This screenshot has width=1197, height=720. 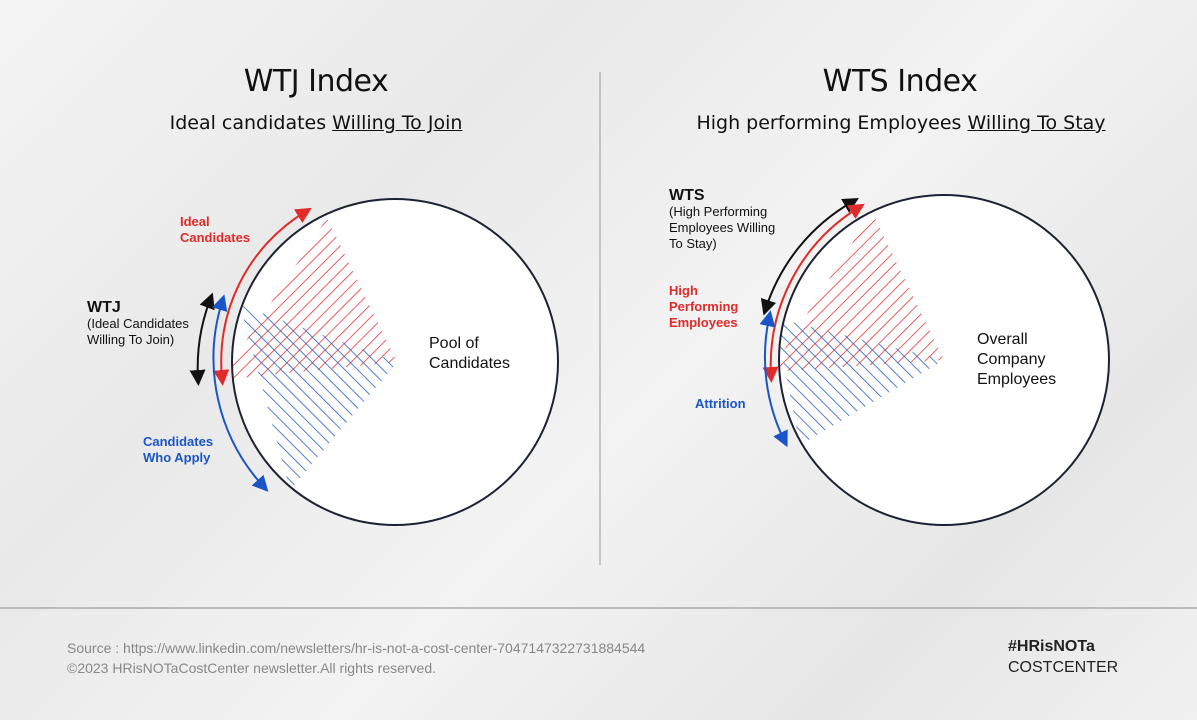 I want to click on logo-line1: #HRisNOTa, so click(x=1051, y=646).